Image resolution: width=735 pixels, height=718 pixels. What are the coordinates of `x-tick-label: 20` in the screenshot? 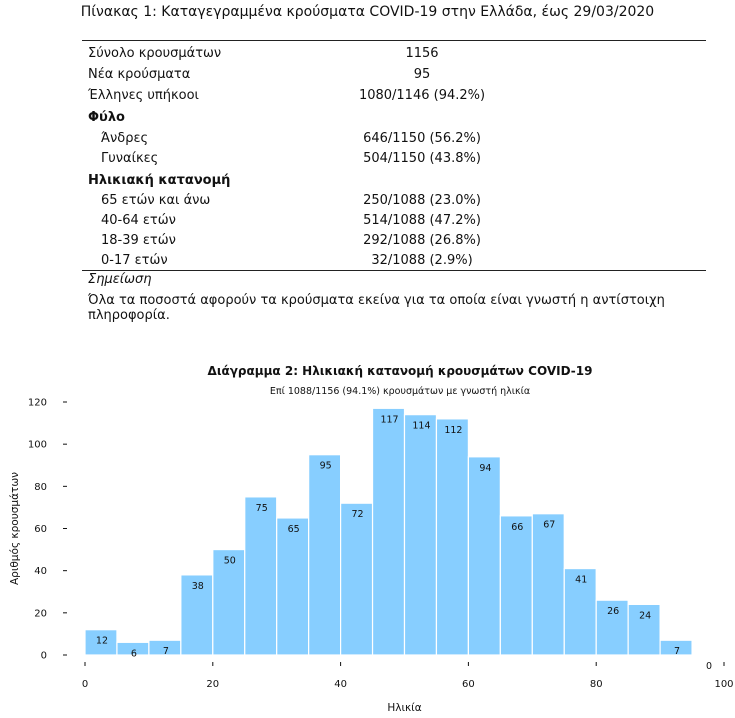 It's located at (212, 684).